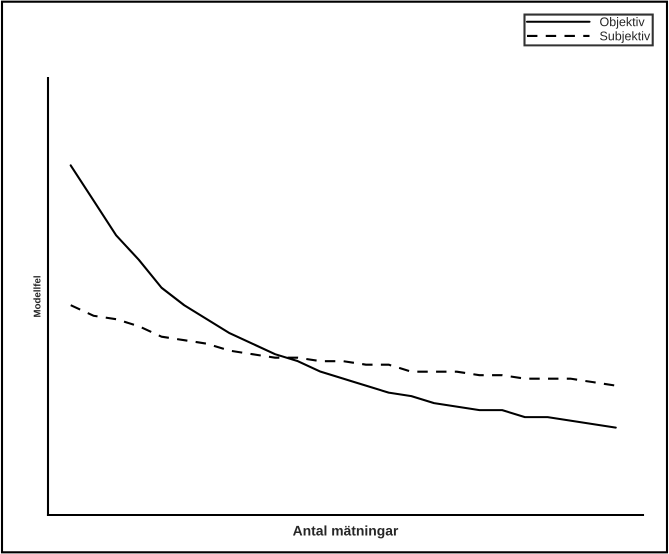  I want to click on x-axis-title: Antal mätningar, so click(345, 531).